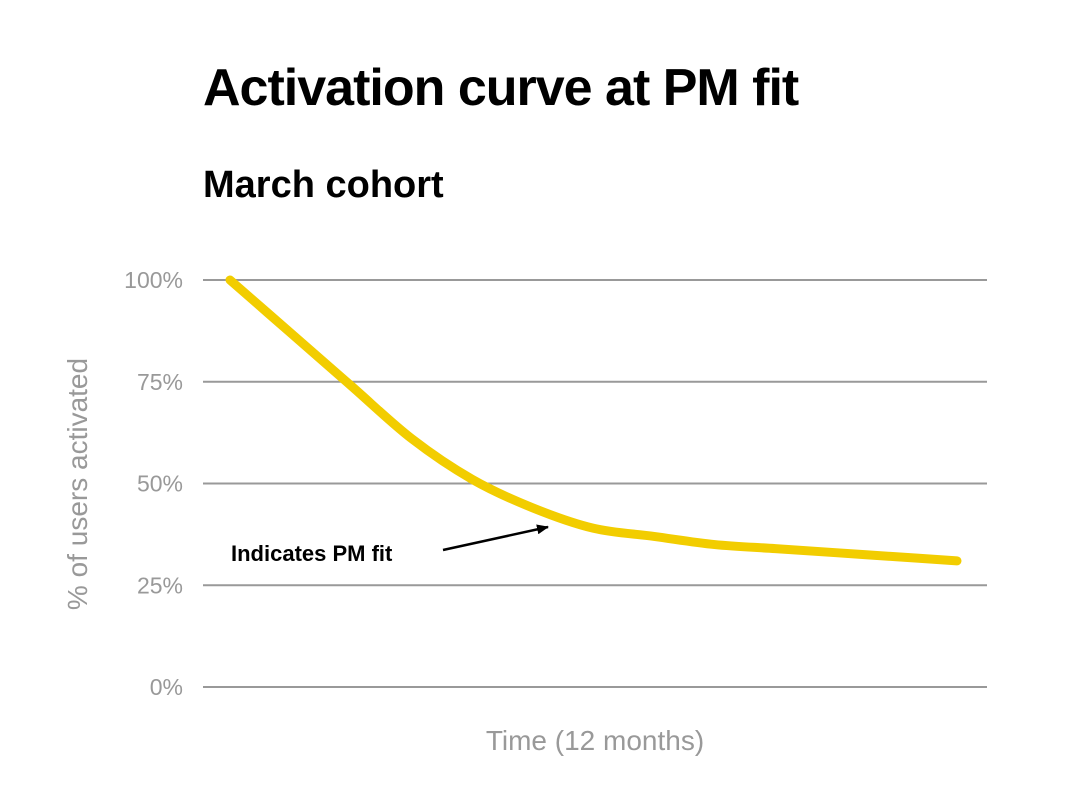  Describe the element at coordinates (495, 538) in the screenshot. I see `annotation-arrow` at that location.